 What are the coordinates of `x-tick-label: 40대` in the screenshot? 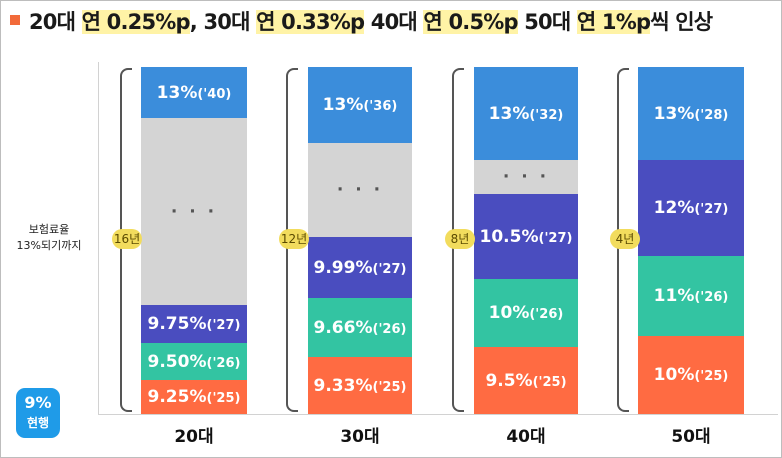 It's located at (526, 437).